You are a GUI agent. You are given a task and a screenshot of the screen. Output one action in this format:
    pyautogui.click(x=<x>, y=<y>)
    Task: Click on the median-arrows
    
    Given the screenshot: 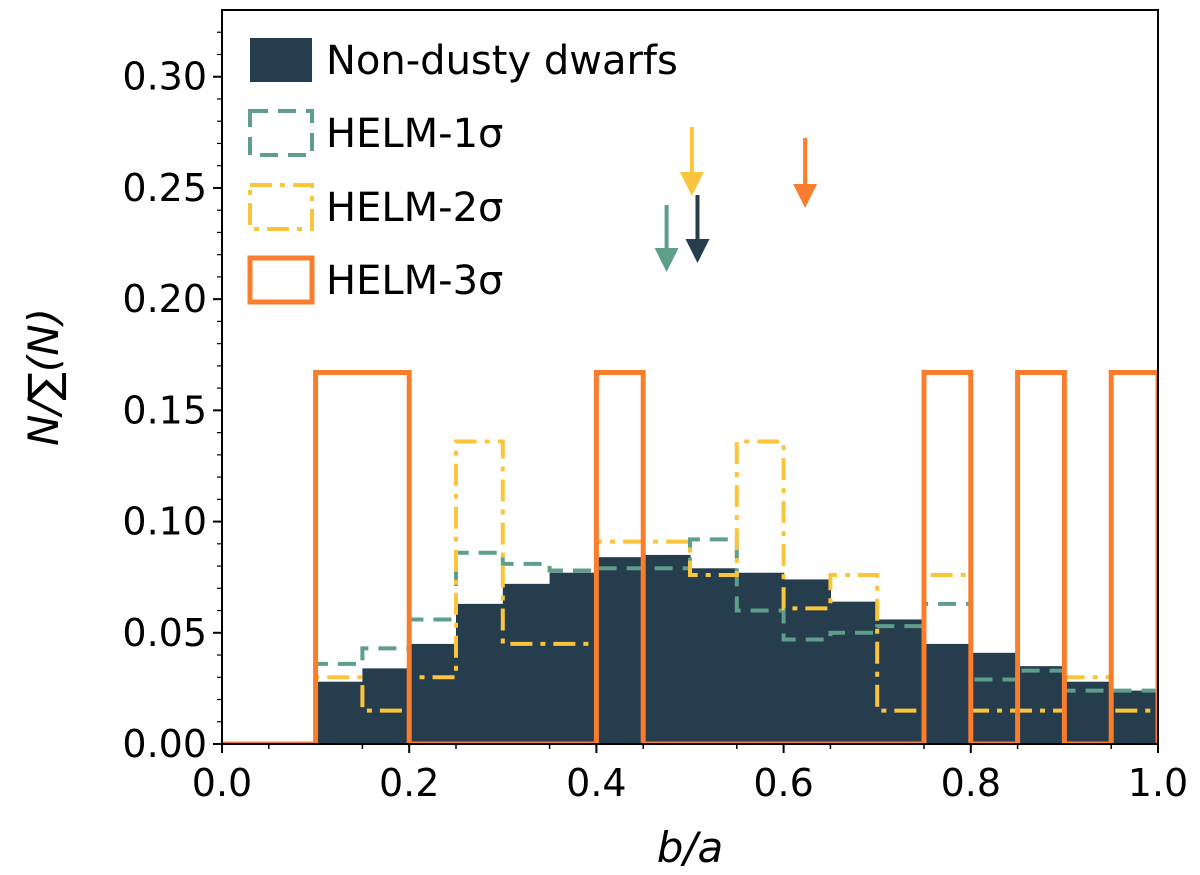 What is the action you would take?
    pyautogui.click(x=736, y=199)
    